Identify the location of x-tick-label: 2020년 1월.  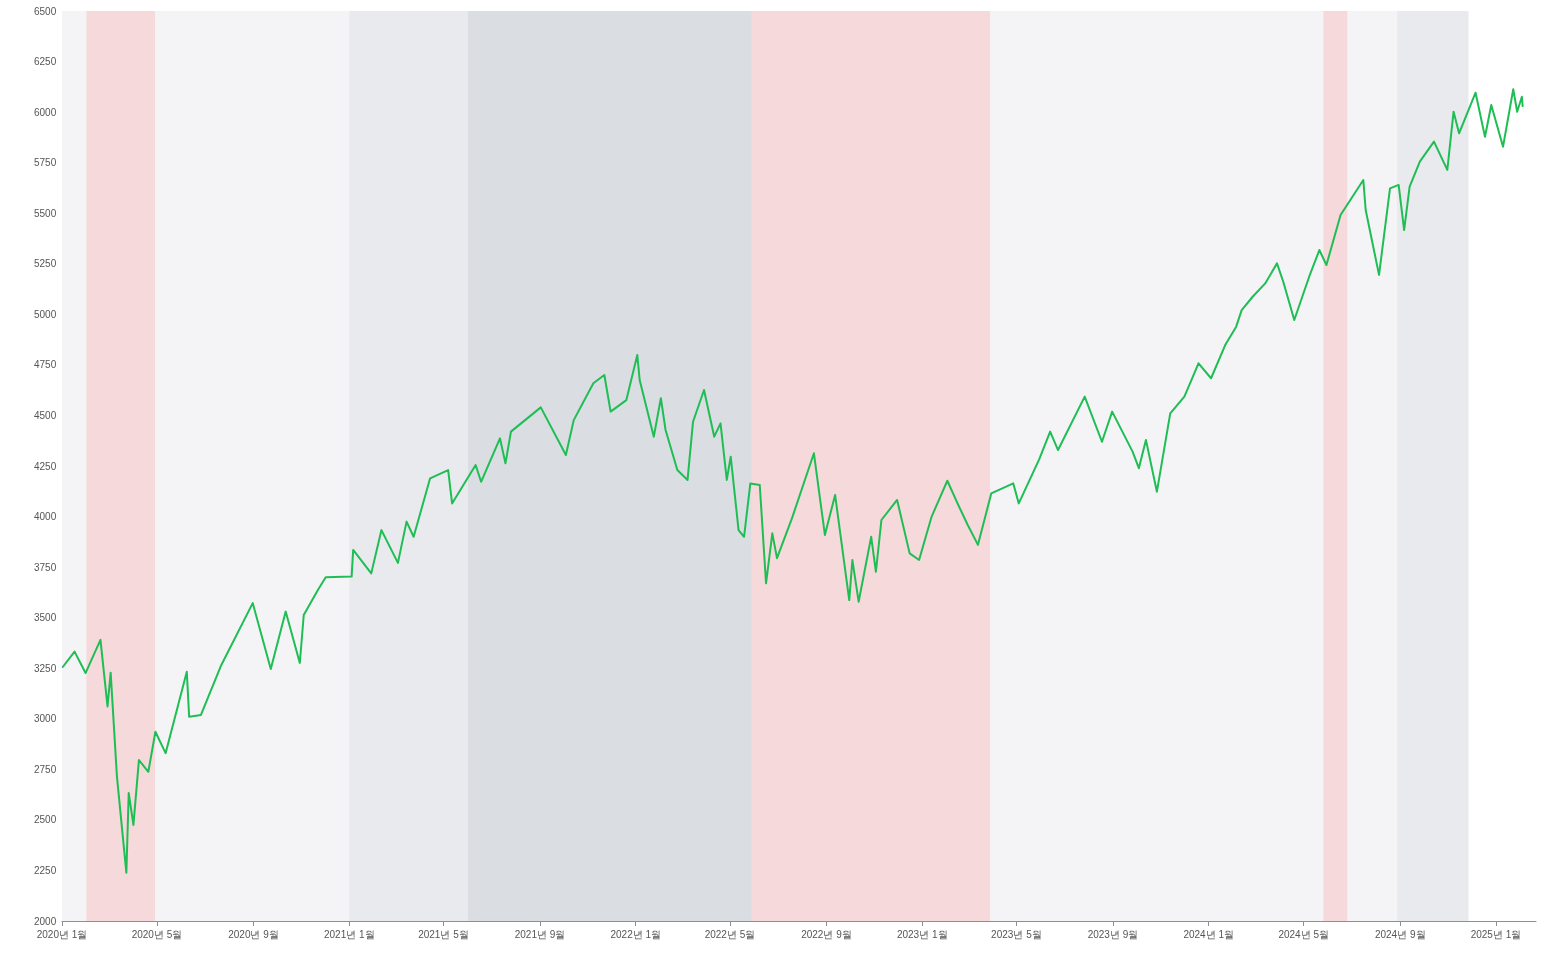
(62, 934).